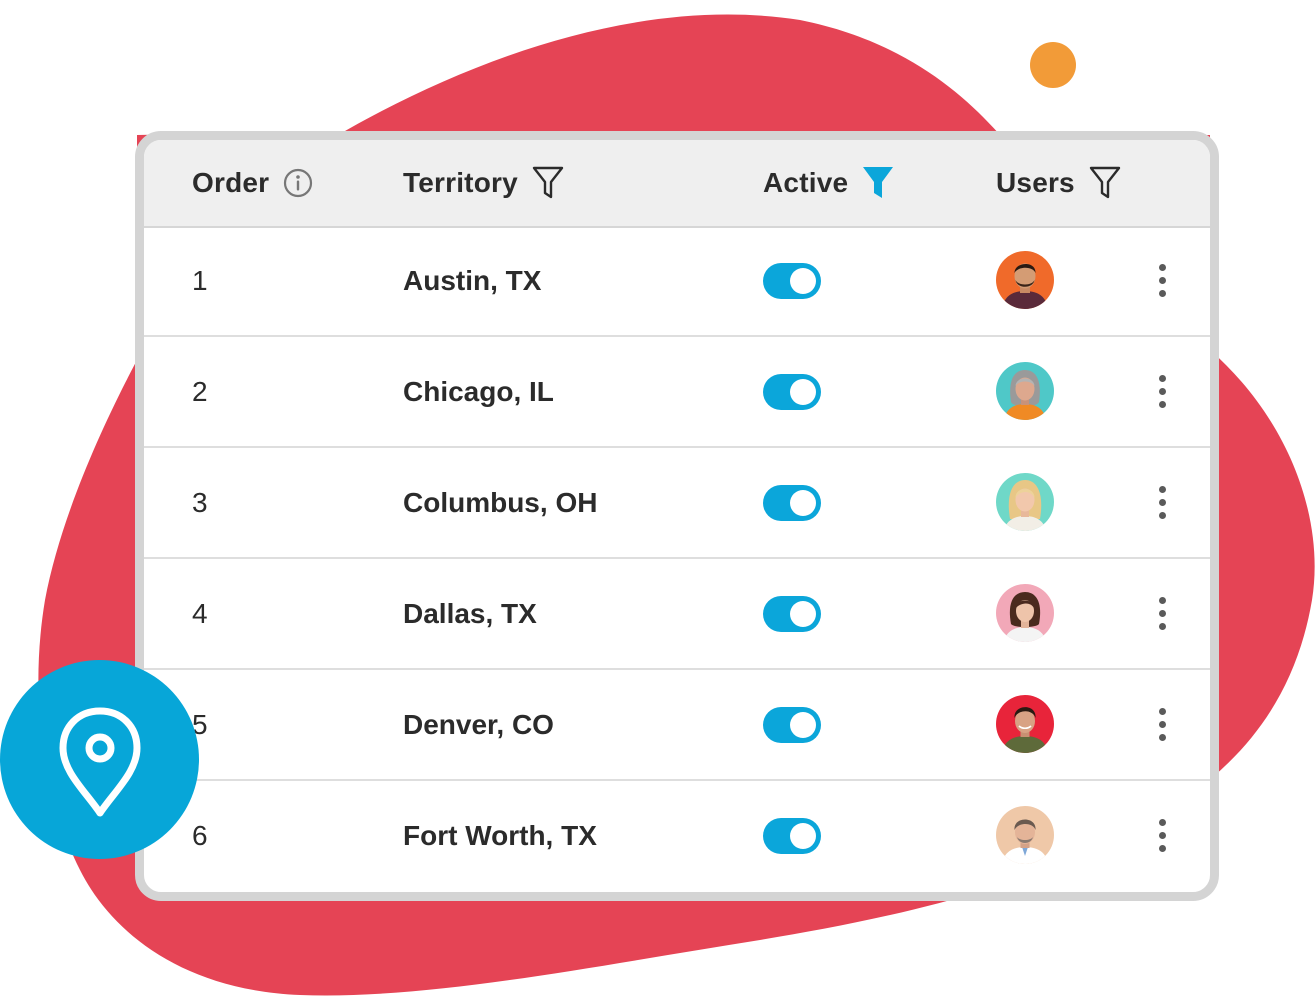 This screenshot has height=1004, width=1316. I want to click on row-territory: Dallas, TX, so click(470, 613).